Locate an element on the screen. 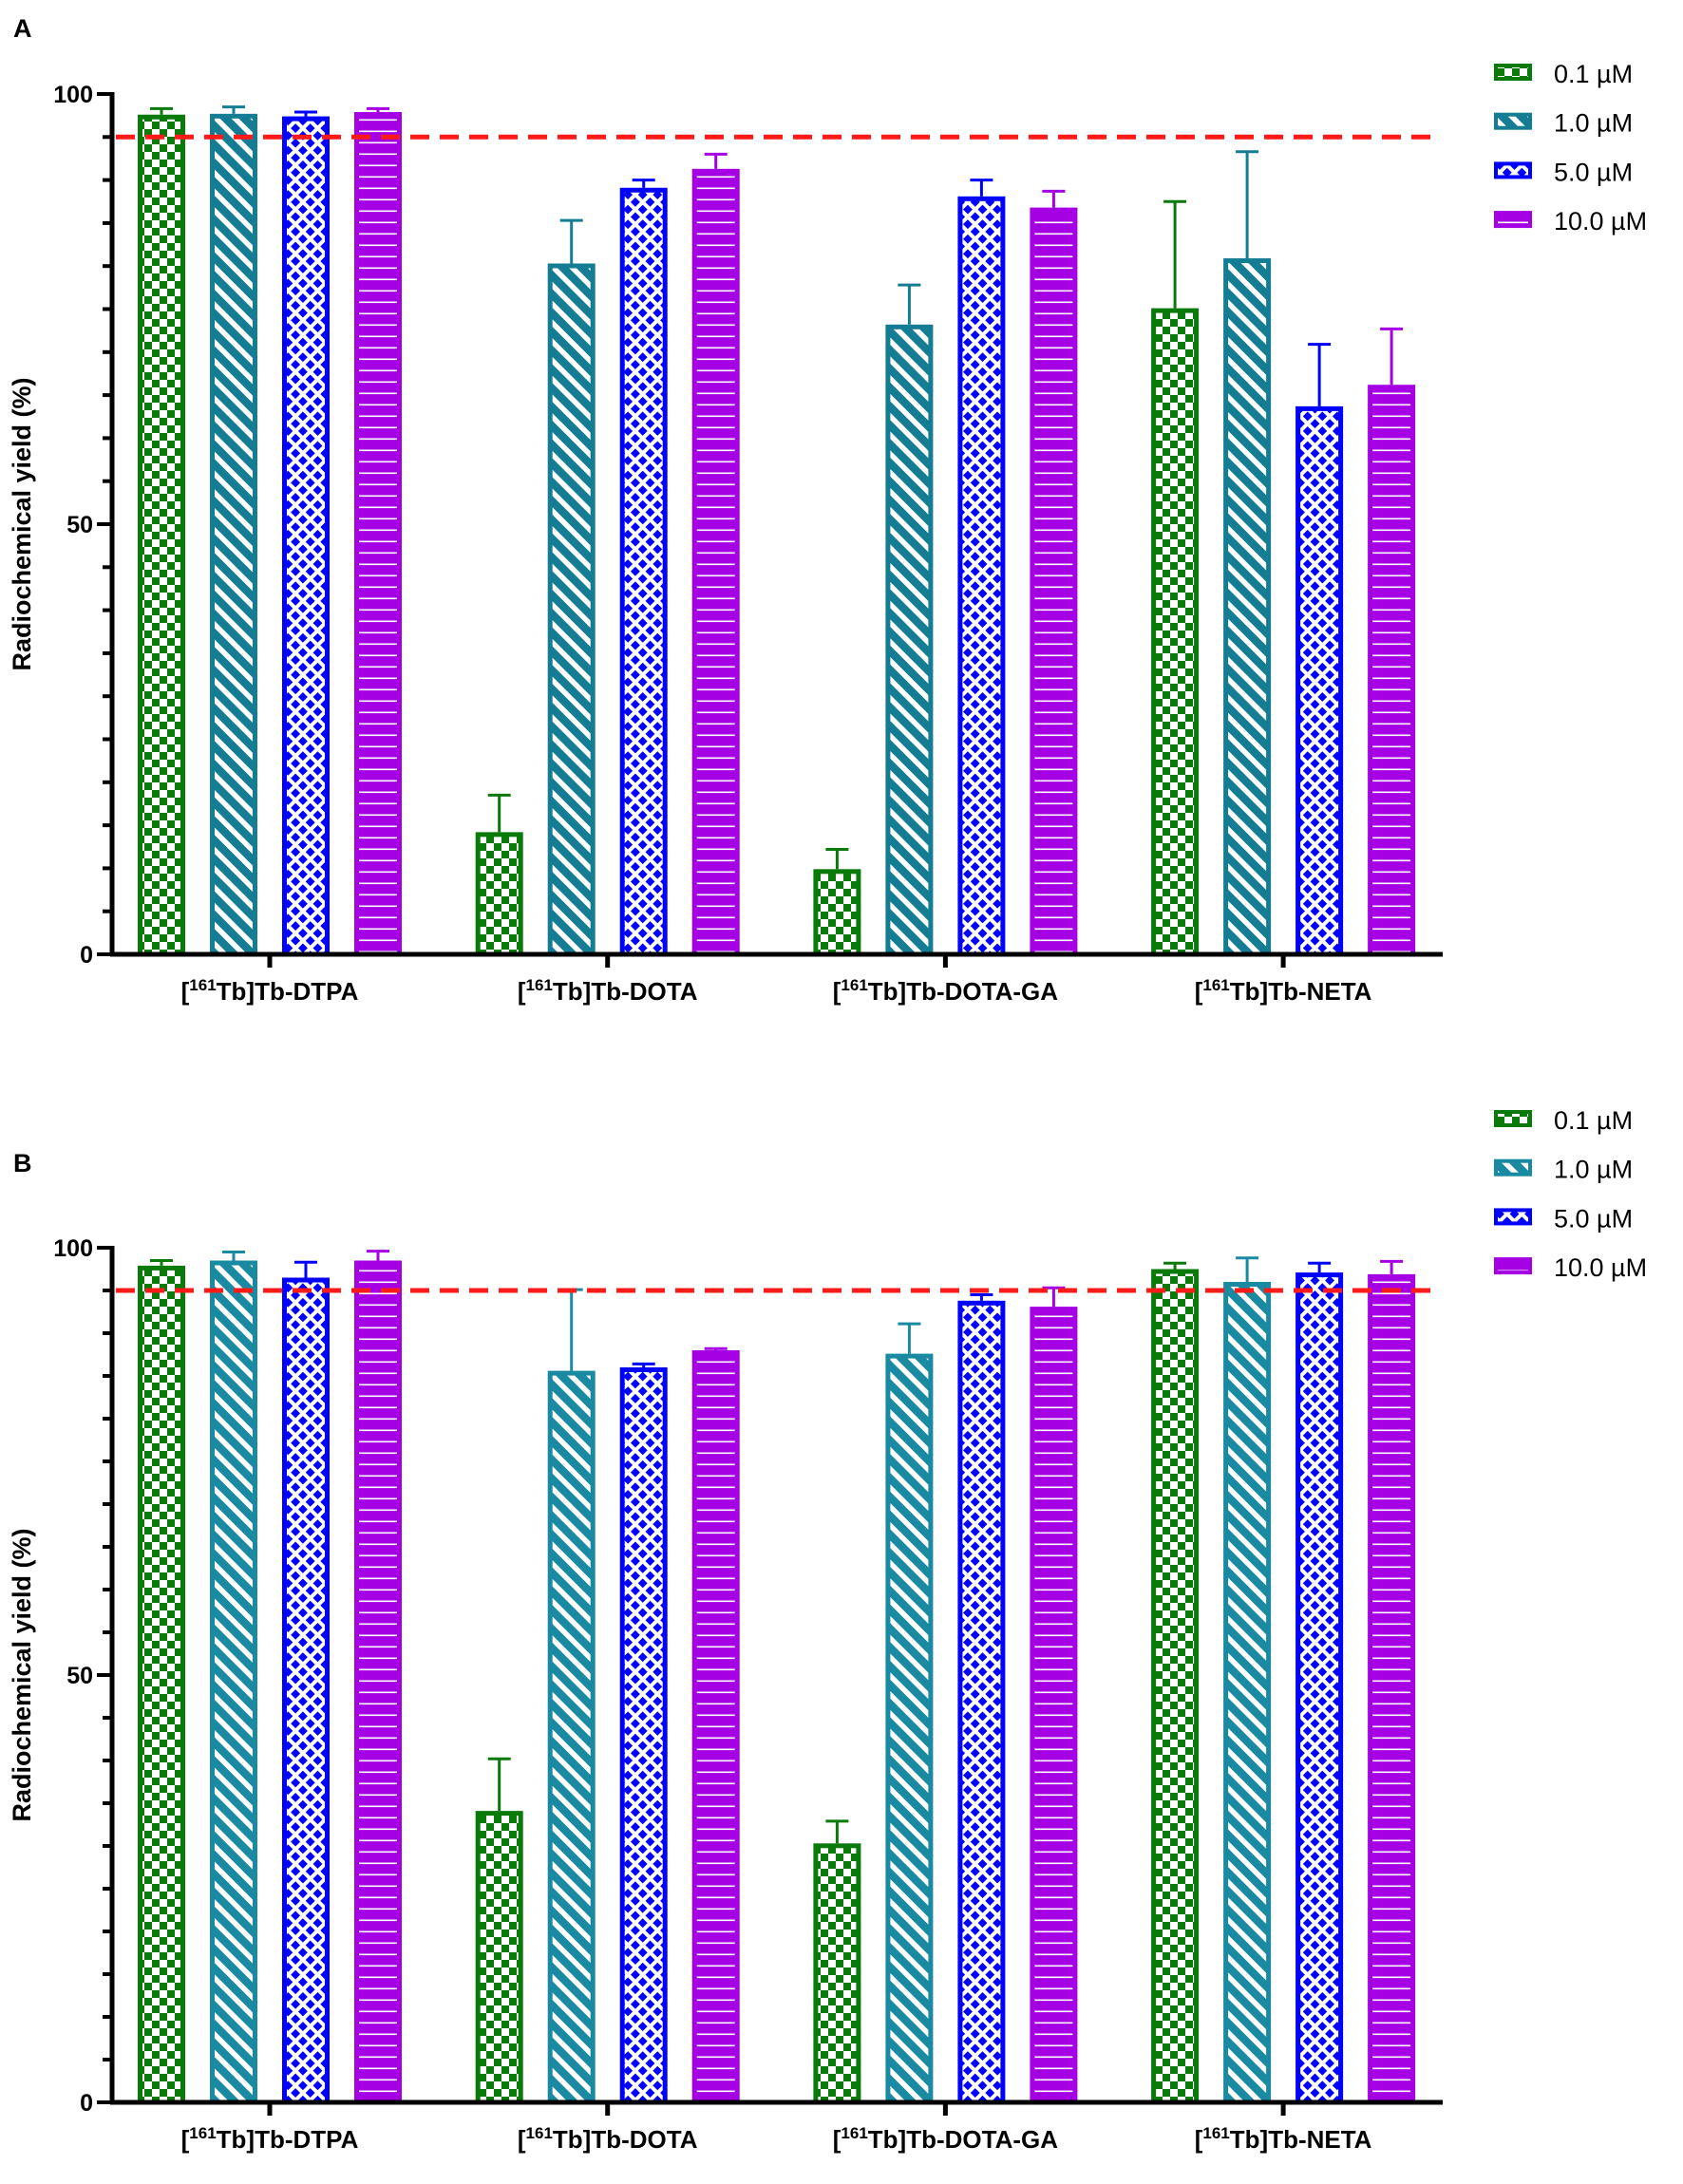 The image size is (1683, 2184). category-name: Tb]Tb-NETA is located at coordinates (1301, 2140).